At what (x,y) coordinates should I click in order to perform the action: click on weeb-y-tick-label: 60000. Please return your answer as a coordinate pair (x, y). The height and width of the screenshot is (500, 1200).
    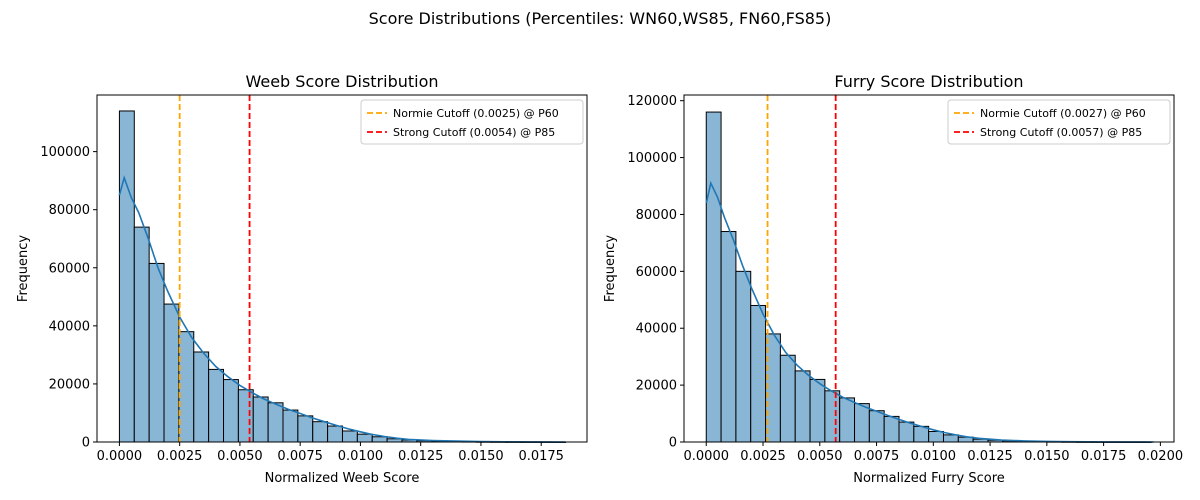
    Looking at the image, I should click on (69, 268).